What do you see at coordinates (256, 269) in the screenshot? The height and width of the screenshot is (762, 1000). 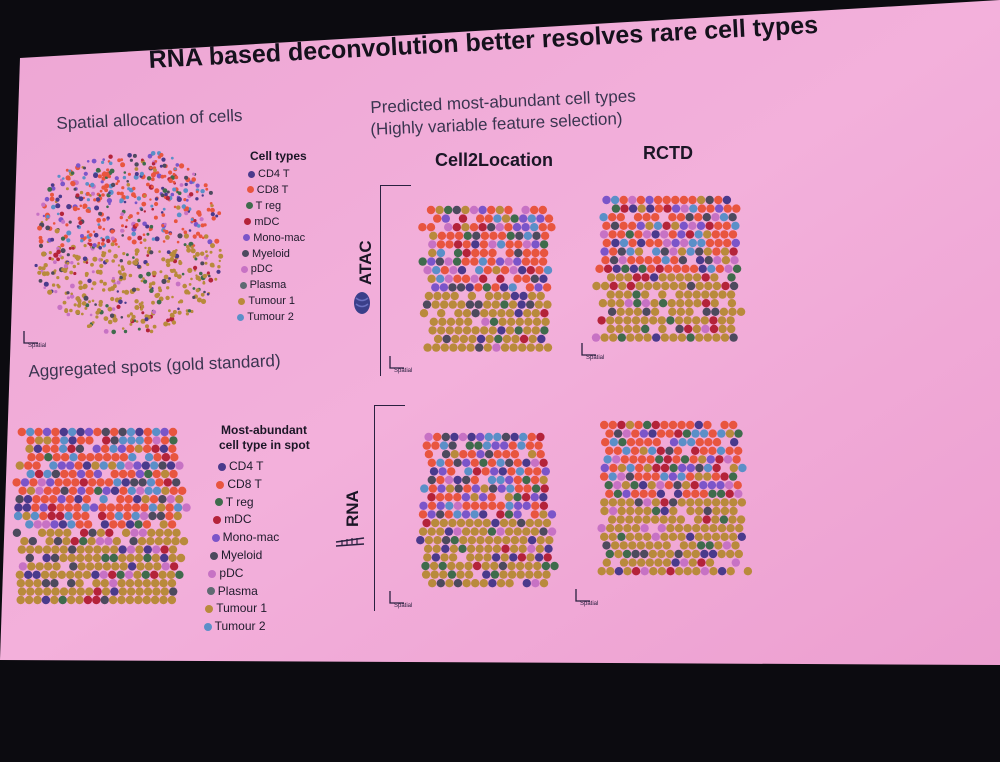 I see `legend-item: pDC` at bounding box center [256, 269].